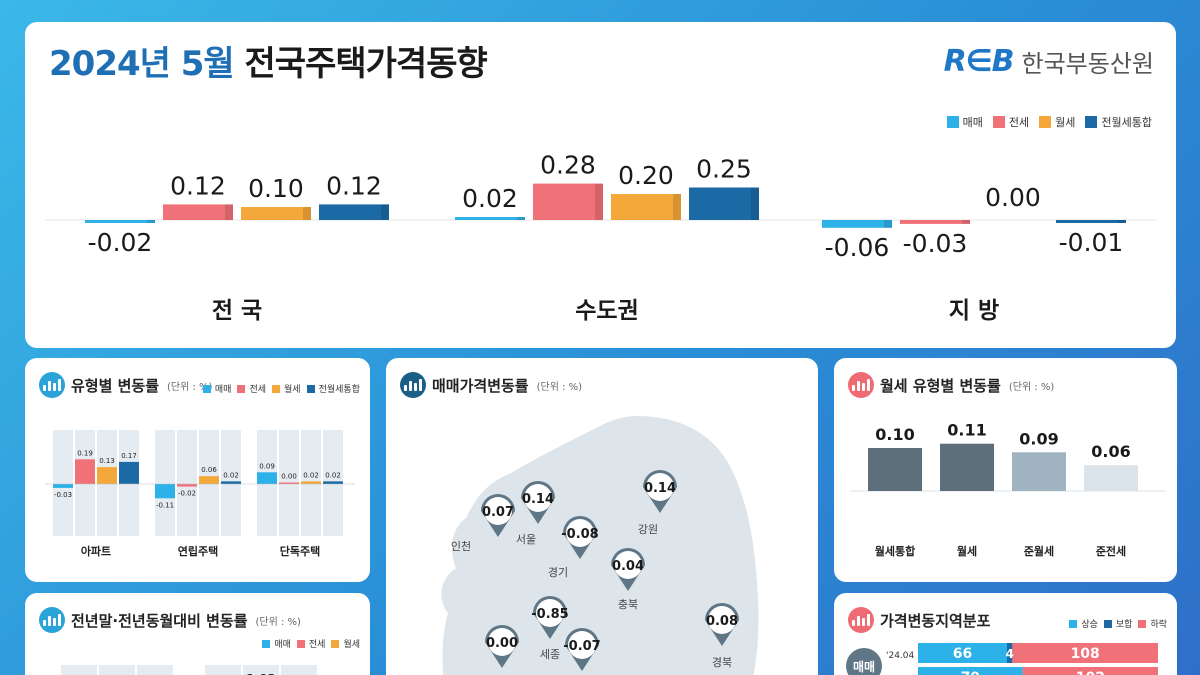  I want to click on data-label: 0.12, so click(354, 185).